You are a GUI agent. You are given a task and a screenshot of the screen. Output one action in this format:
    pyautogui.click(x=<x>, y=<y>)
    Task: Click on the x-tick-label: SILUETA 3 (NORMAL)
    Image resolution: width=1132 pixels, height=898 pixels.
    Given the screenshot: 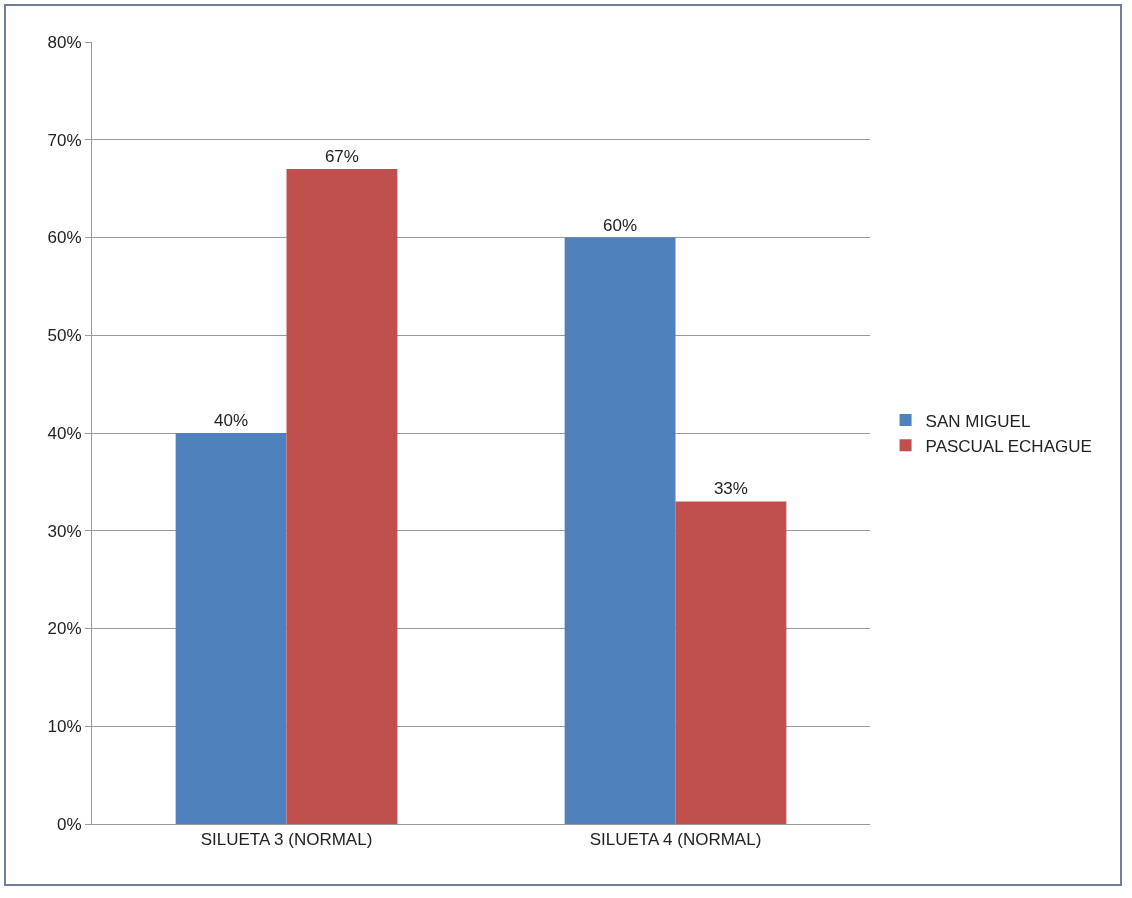 What is the action you would take?
    pyautogui.click(x=286, y=840)
    